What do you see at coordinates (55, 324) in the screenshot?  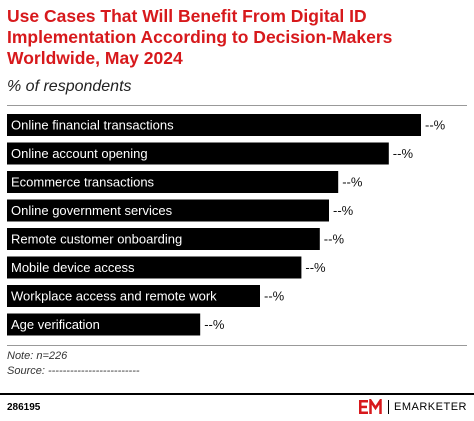 I see `category-label: Age verification` at bounding box center [55, 324].